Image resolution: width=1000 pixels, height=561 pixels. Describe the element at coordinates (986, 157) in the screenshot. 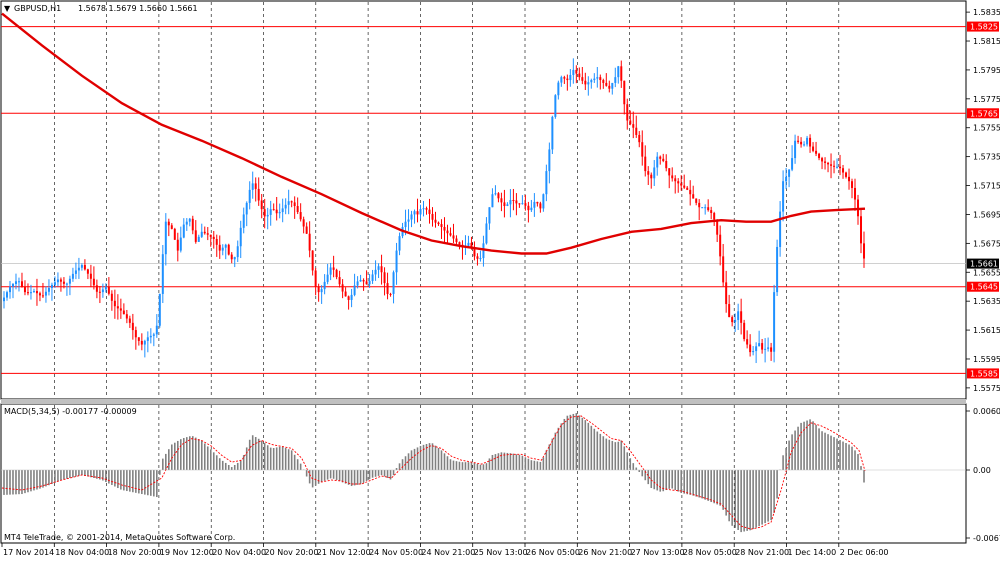

I see `y-tick-label: 1.5735` at that location.